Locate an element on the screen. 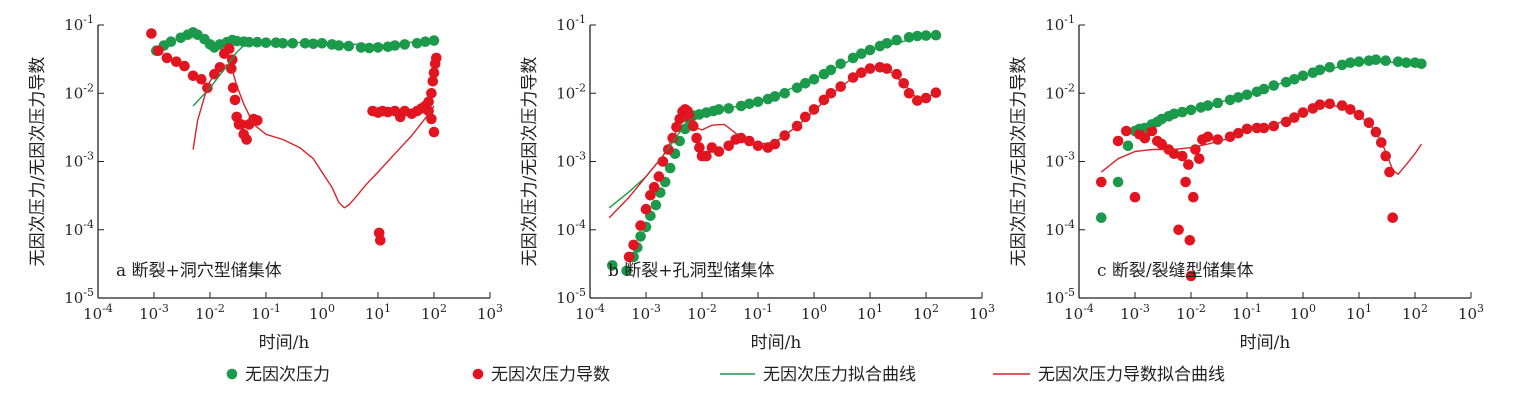 This screenshot has width=1517, height=405. legend-derivative-label: 无因次压力导数 is located at coordinates (550, 375).